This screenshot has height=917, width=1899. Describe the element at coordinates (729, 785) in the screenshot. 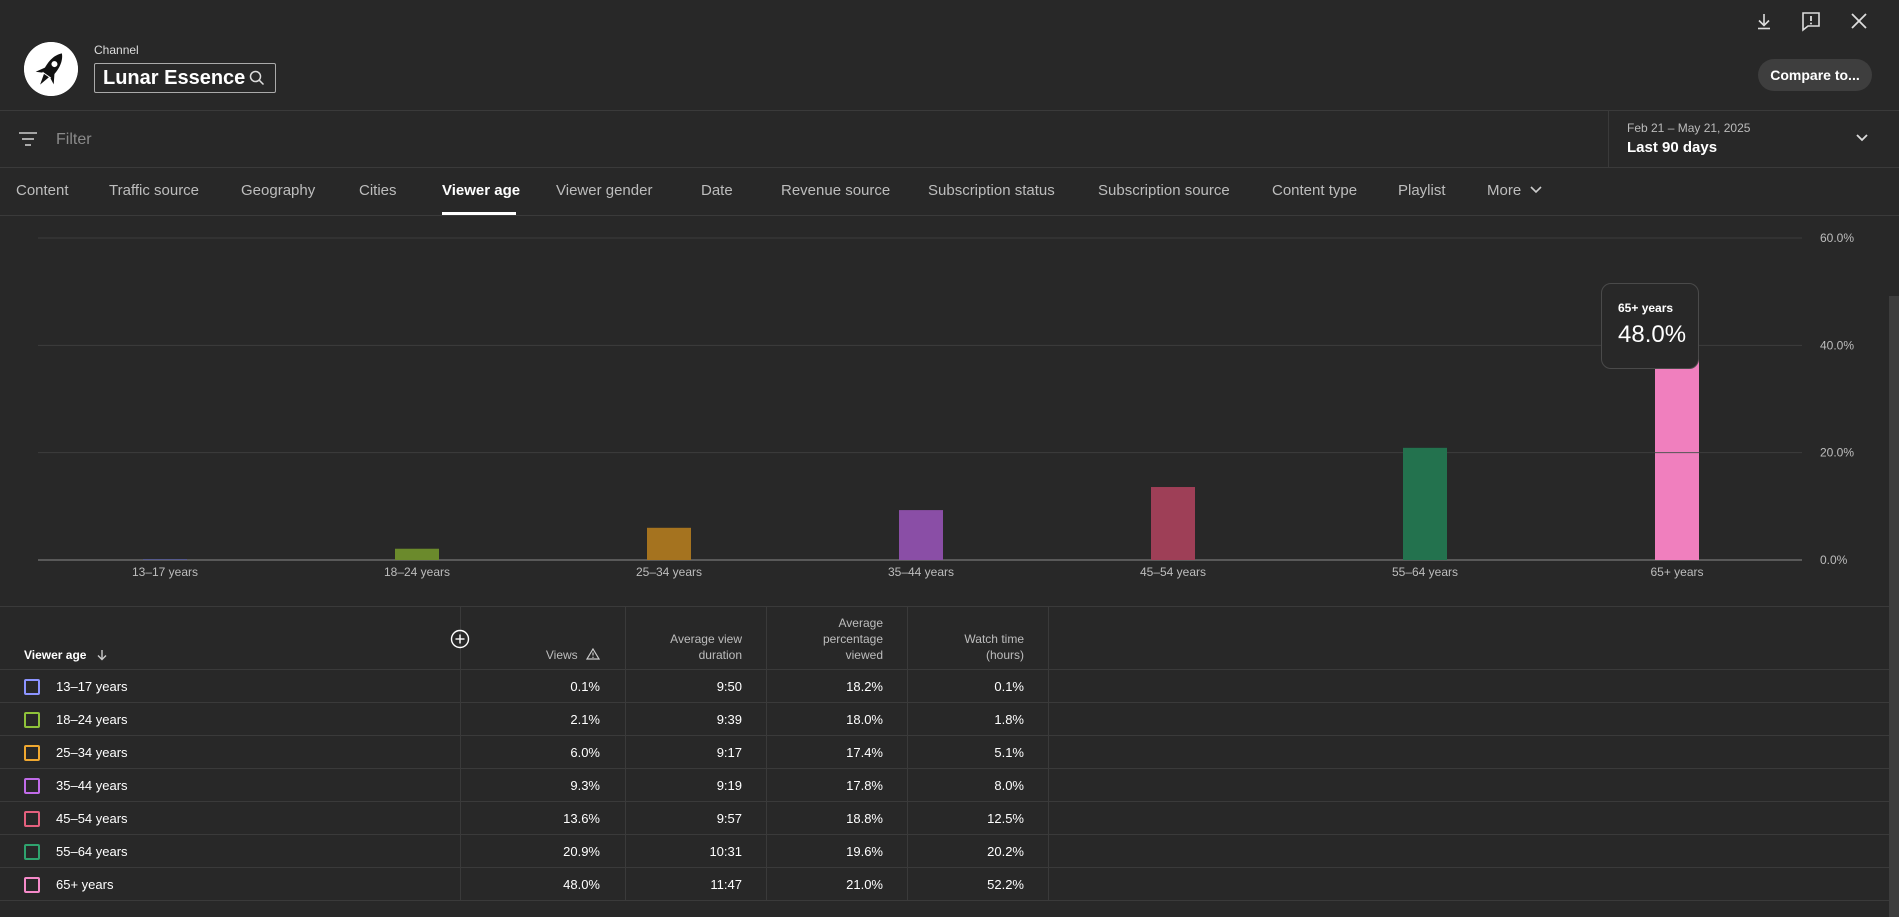

I see `cell-duration: 9:19` at that location.